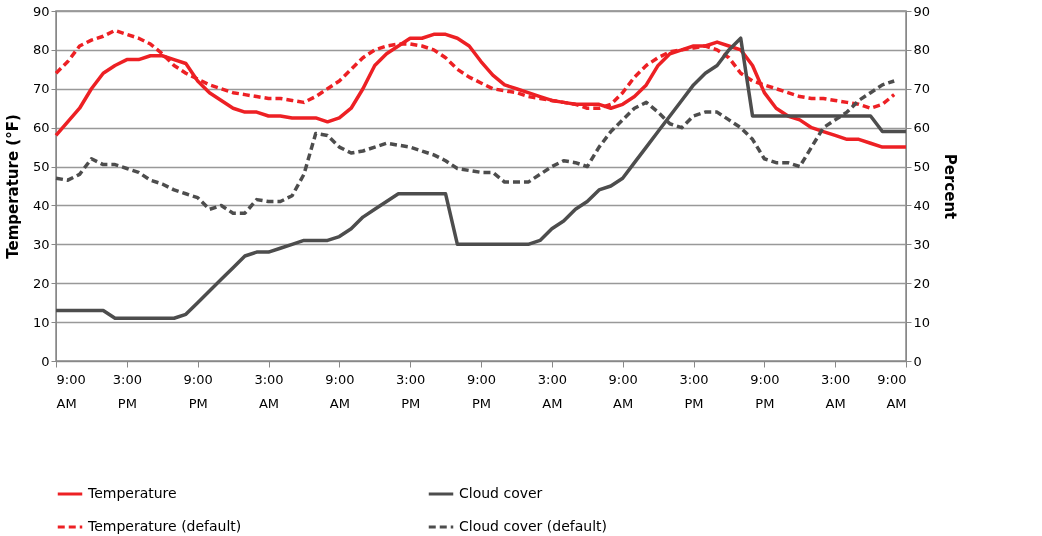 This screenshot has width=1042, height=536. What do you see at coordinates (41, 244) in the screenshot?
I see `y-tick-label: 30` at bounding box center [41, 244].